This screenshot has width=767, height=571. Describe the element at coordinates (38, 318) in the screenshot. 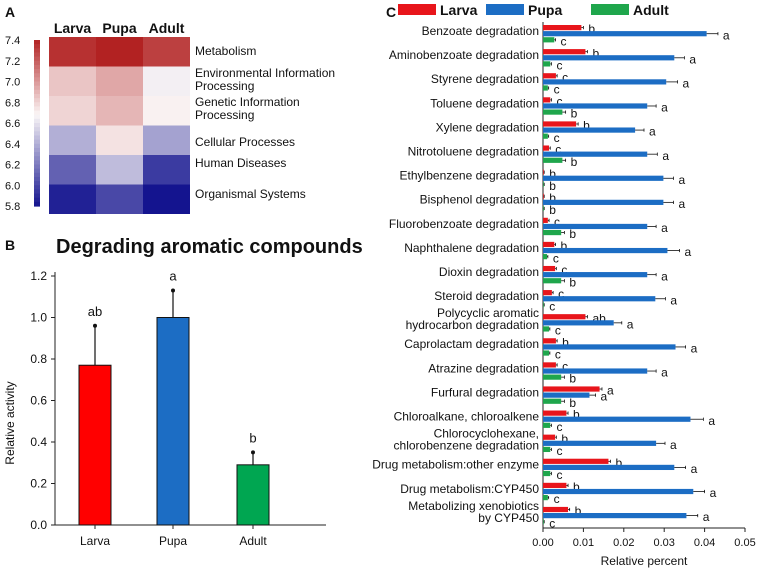

I see `y-tick-label: 1.0` at that location.